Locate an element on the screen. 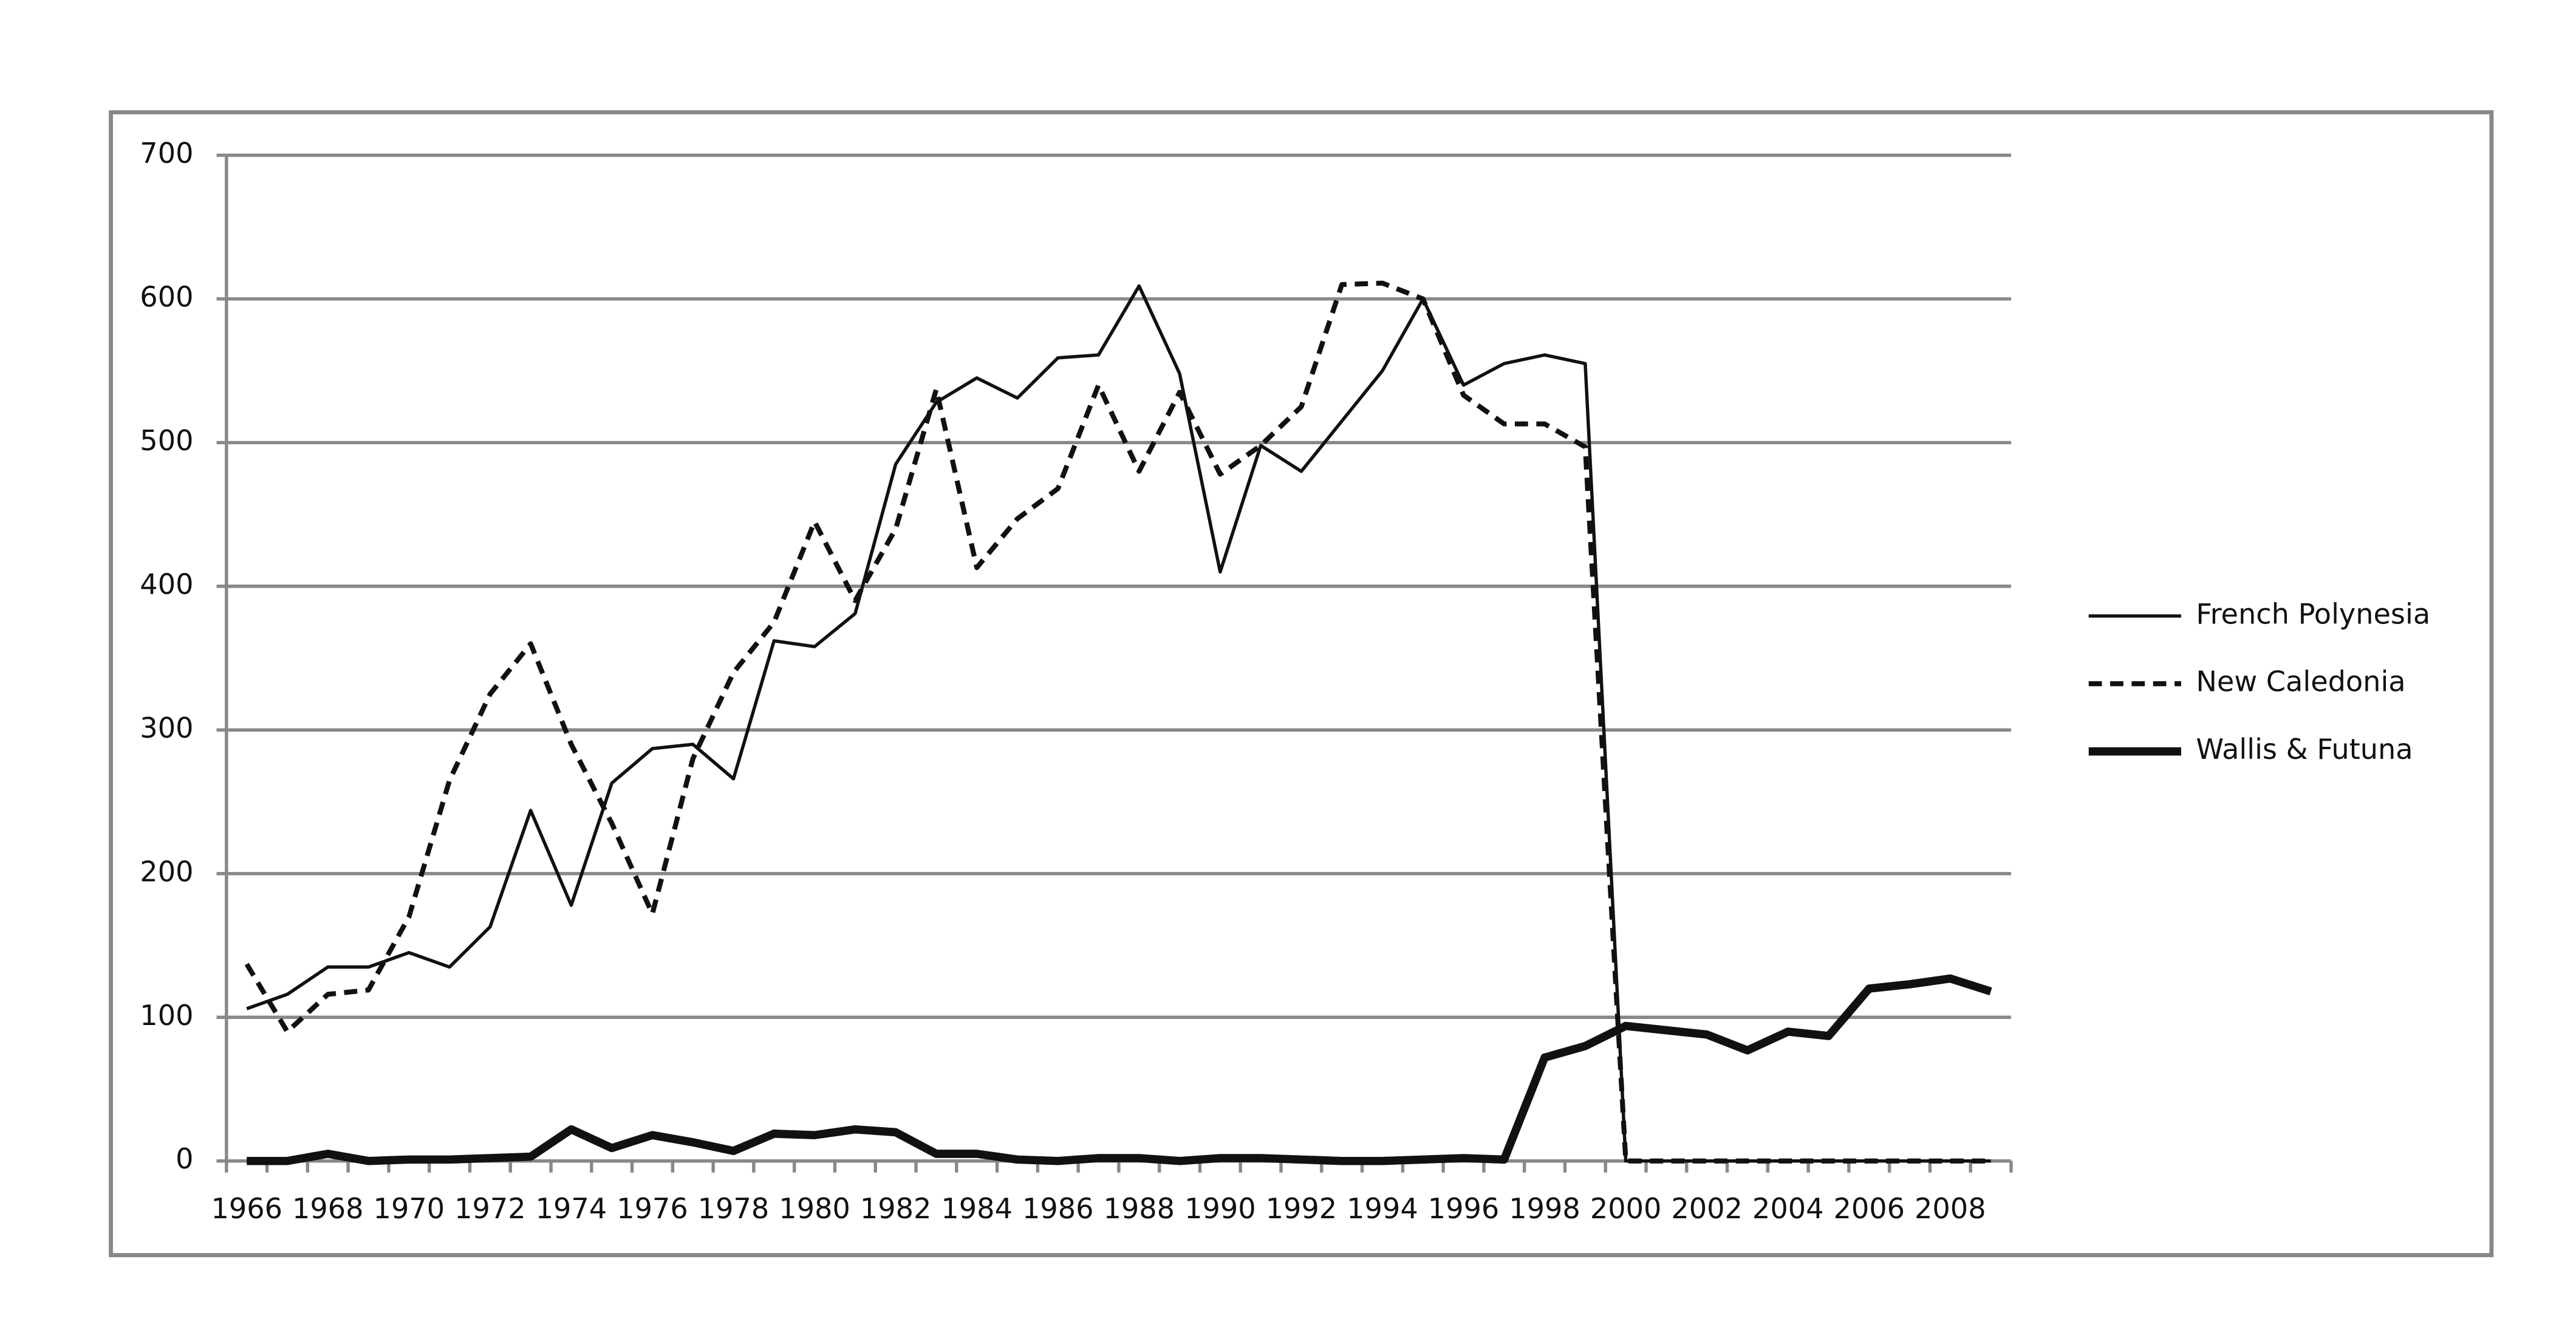 The width and height of the screenshot is (2576, 1341). y-tick-label: 0 is located at coordinates (184, 1158).